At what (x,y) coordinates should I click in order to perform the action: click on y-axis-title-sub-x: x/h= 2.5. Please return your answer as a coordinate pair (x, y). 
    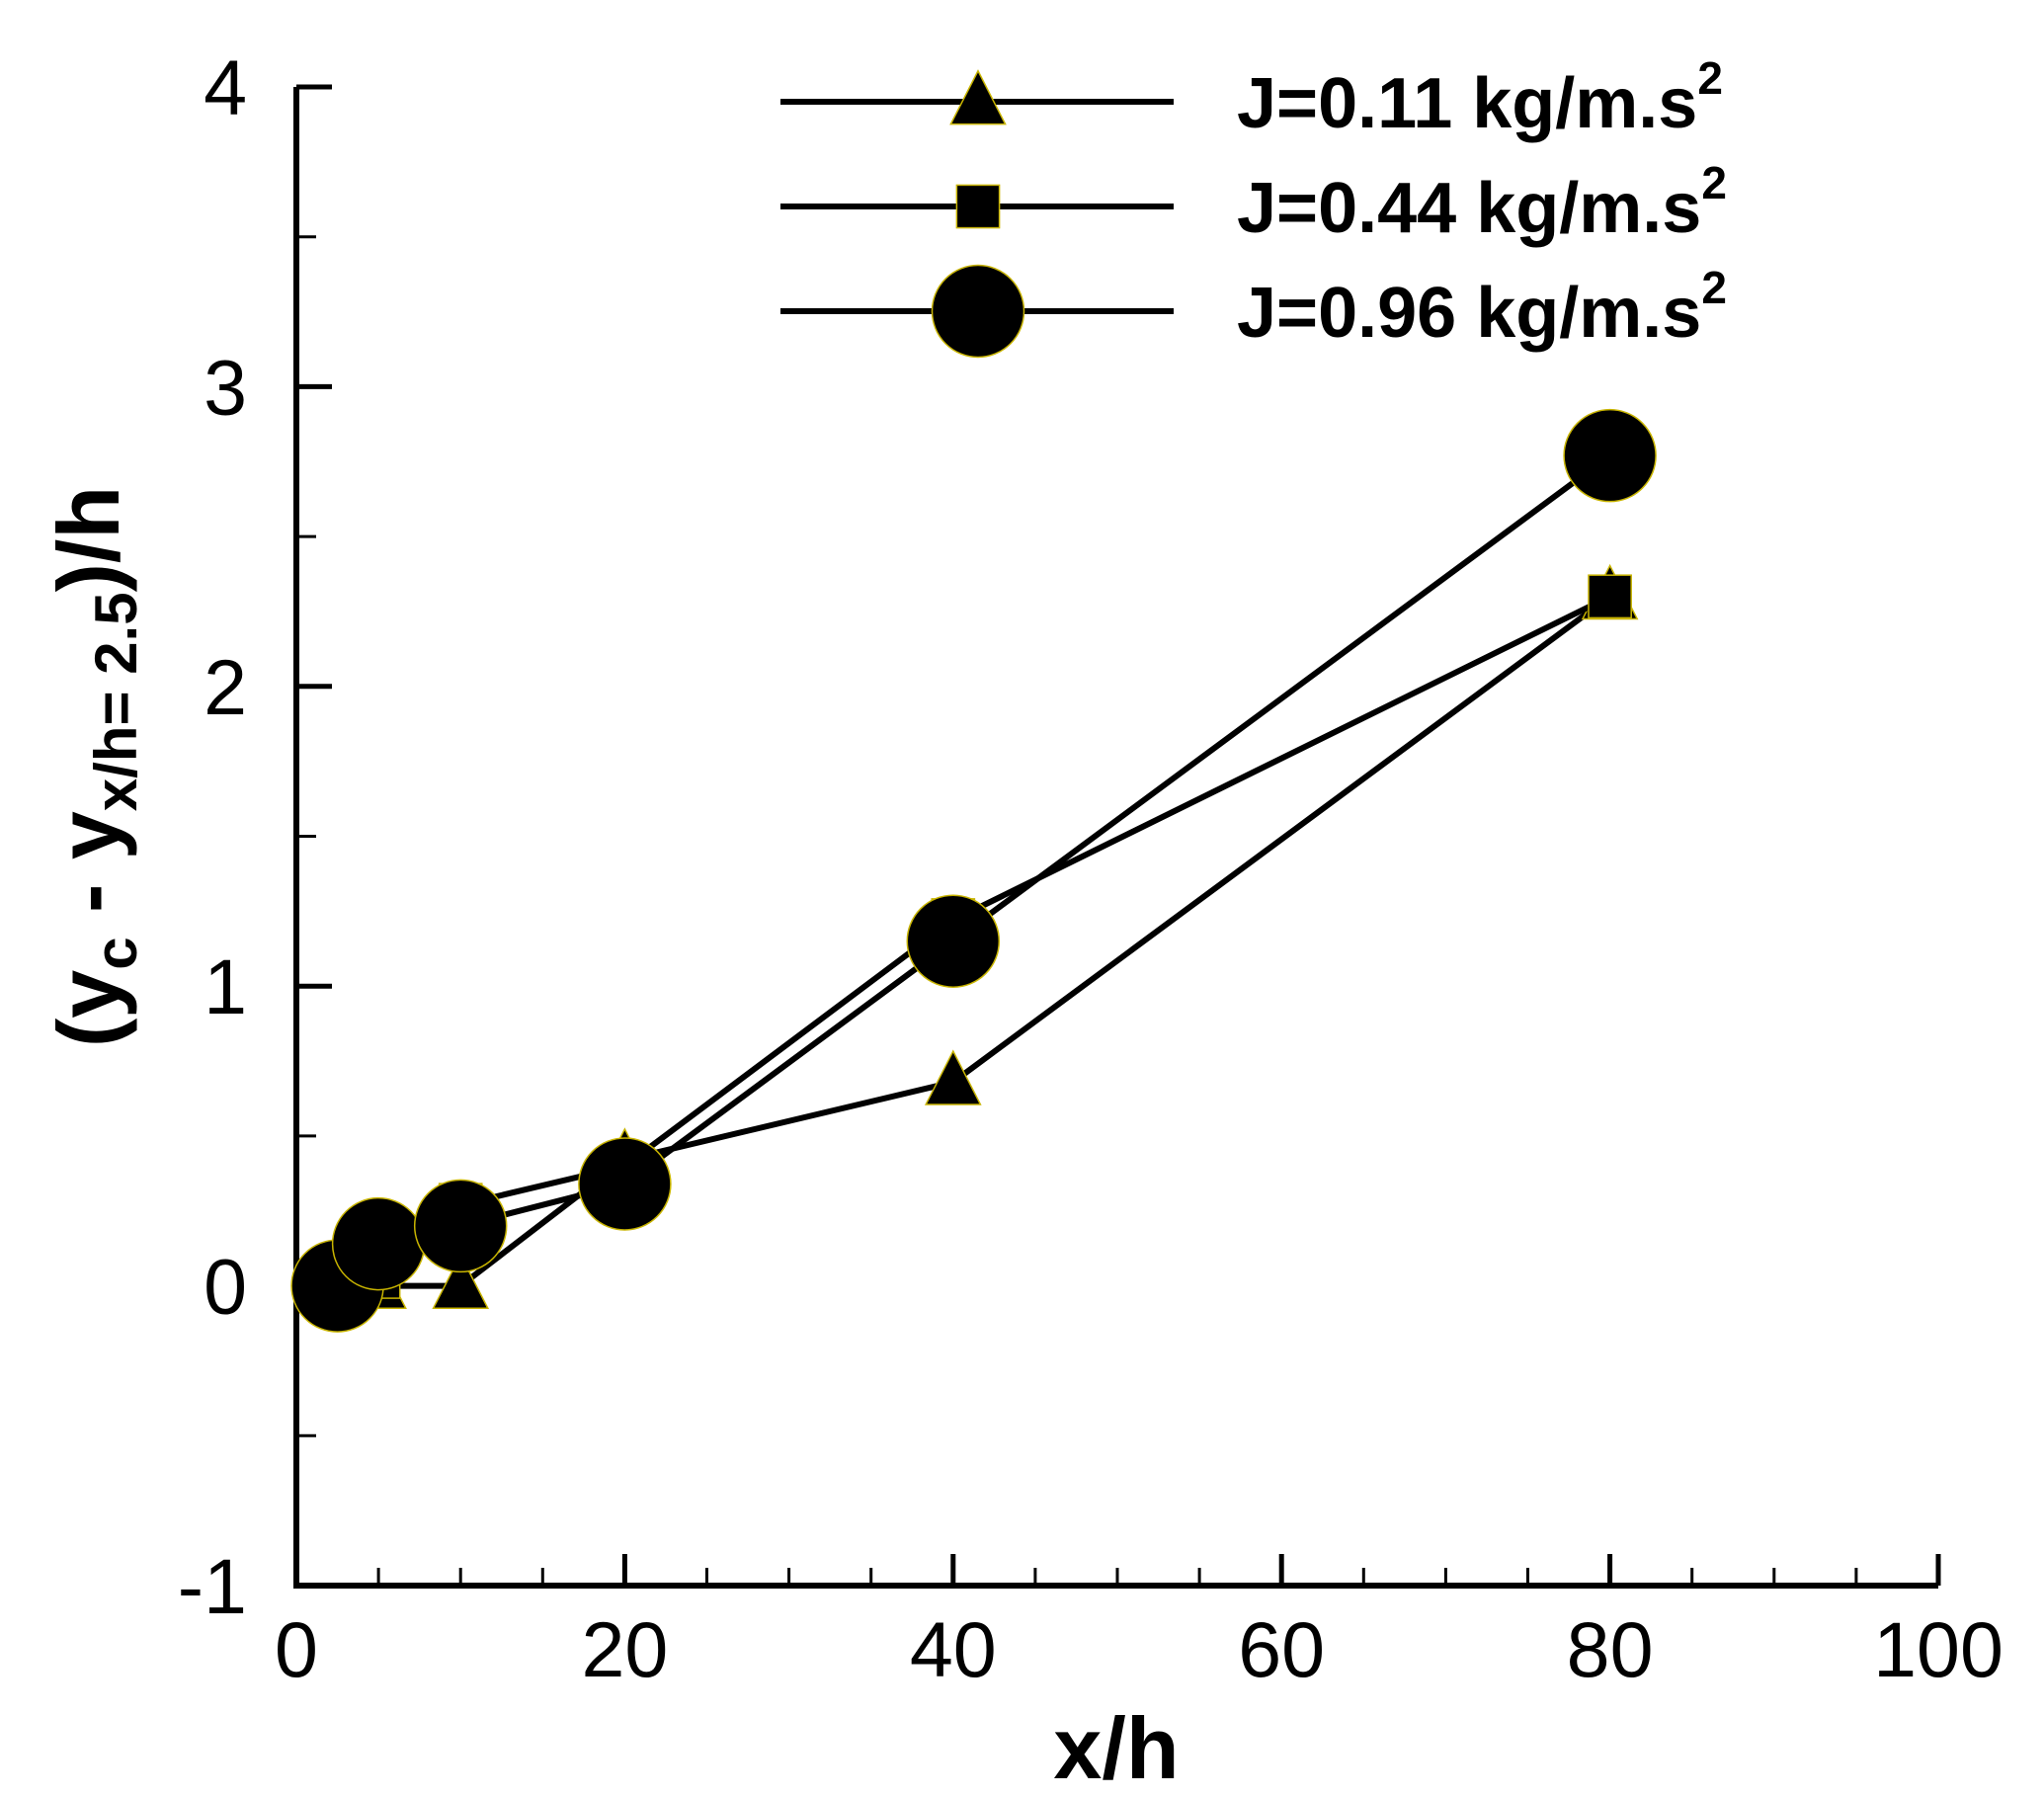
    Looking at the image, I should click on (116, 702).